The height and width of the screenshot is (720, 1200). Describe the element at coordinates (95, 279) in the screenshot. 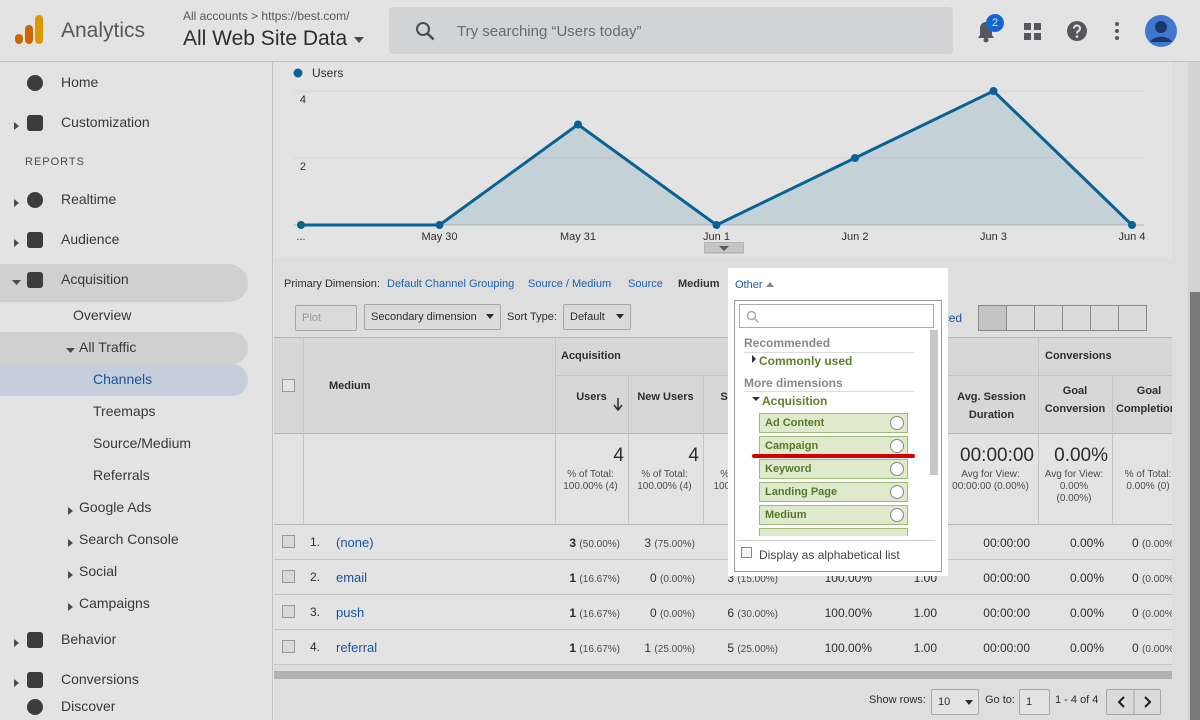

I see `nav-item: Acquisition` at that location.